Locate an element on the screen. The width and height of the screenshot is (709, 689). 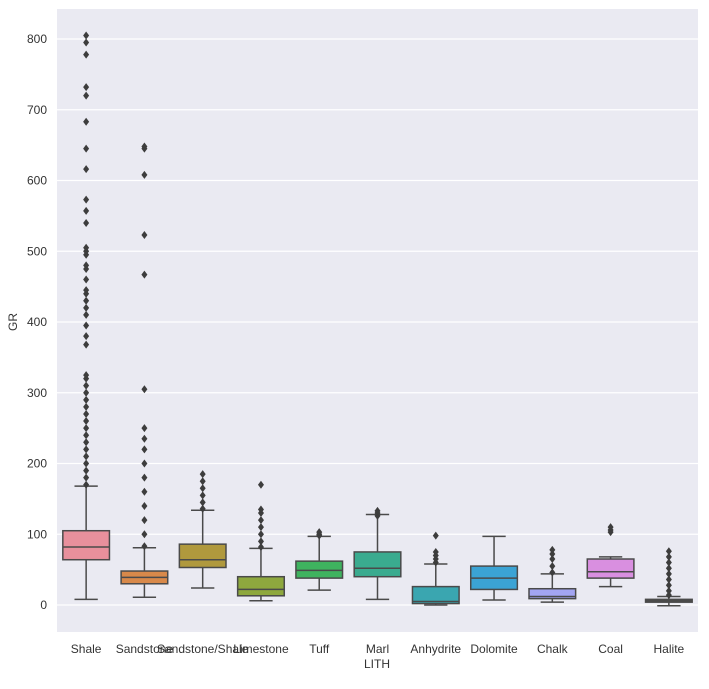
x-tick-label: Sandstone/Shale is located at coordinates (203, 649).